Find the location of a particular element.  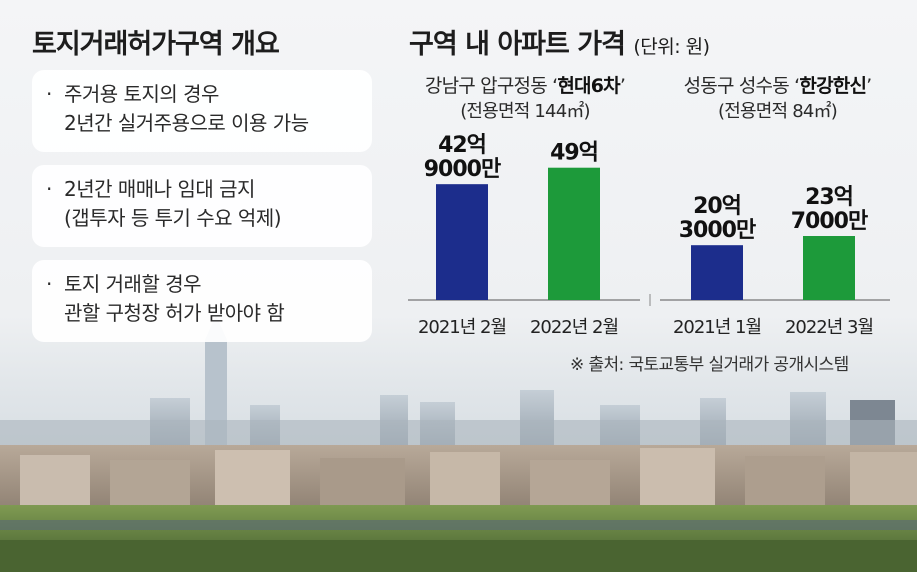

chart-unit: (단위: 원) is located at coordinates (671, 47).